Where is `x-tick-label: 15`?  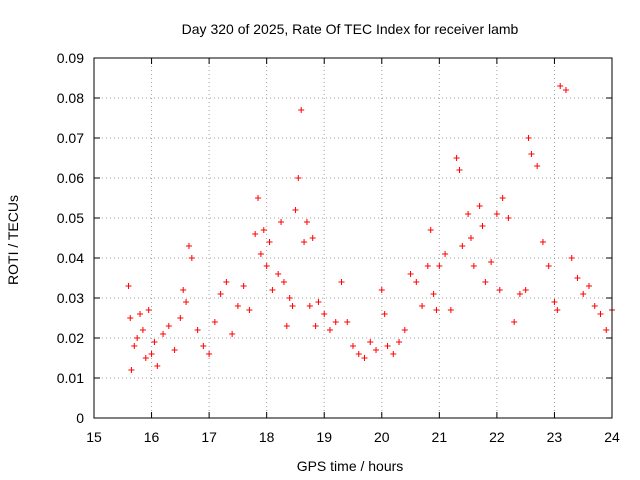 x-tick-label: 15 is located at coordinates (94, 437).